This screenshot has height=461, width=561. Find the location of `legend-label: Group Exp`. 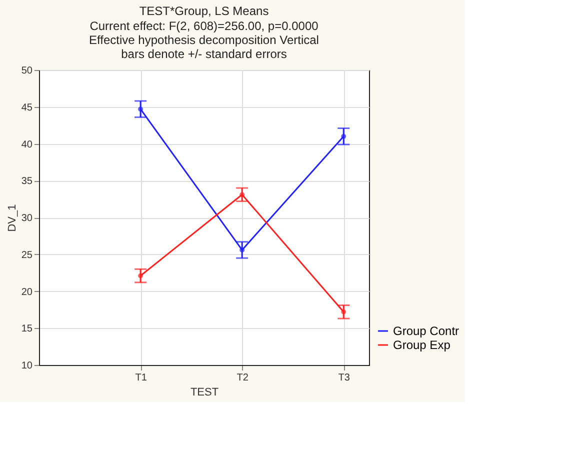

legend-label: Group Exp is located at coordinates (422, 345).